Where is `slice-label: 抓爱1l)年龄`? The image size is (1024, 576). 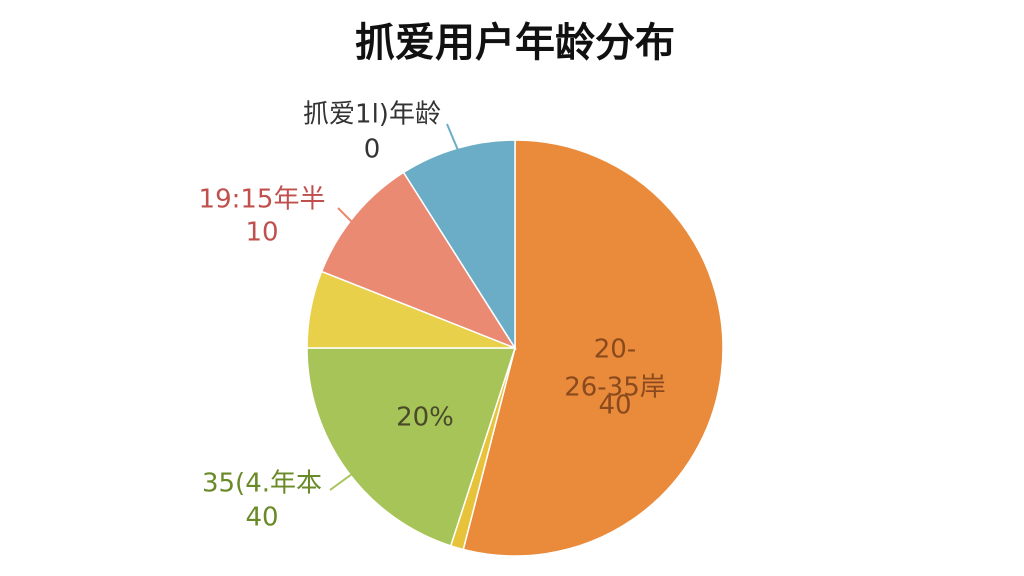
slice-label: 抓爱1l)年龄 is located at coordinates (372, 115).